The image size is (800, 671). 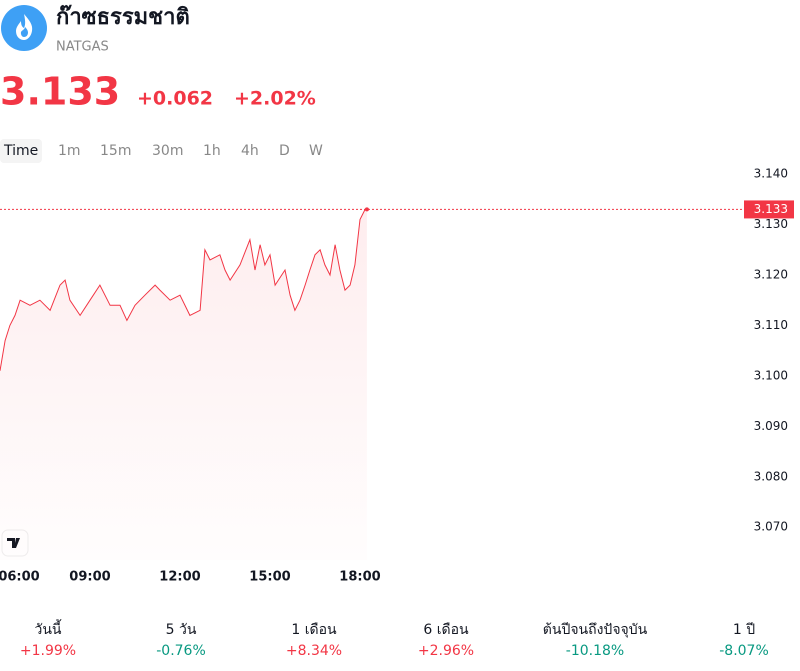 I want to click on timeframe-tab: 1h, so click(x=212, y=151).